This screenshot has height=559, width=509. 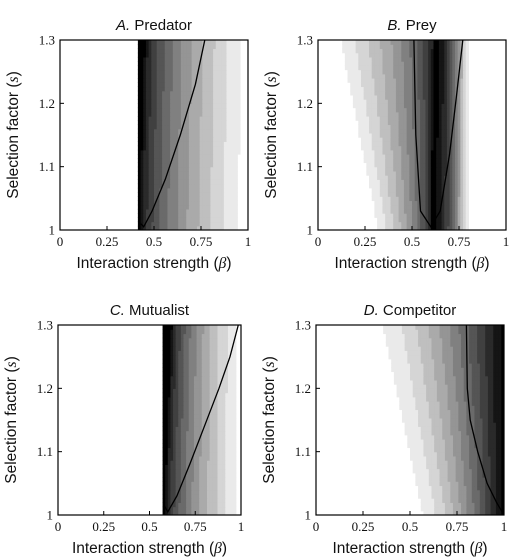 What do you see at coordinates (150, 310) in the screenshot?
I see `chart-title: C. Mutualist` at bounding box center [150, 310].